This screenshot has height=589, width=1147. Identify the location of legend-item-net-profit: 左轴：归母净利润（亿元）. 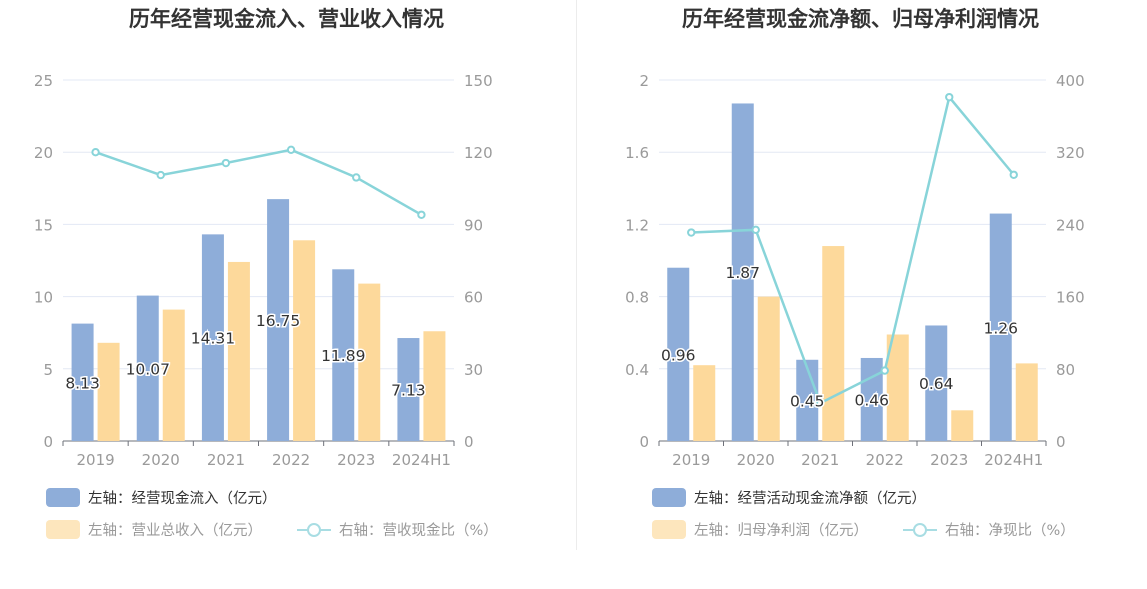
(760, 529).